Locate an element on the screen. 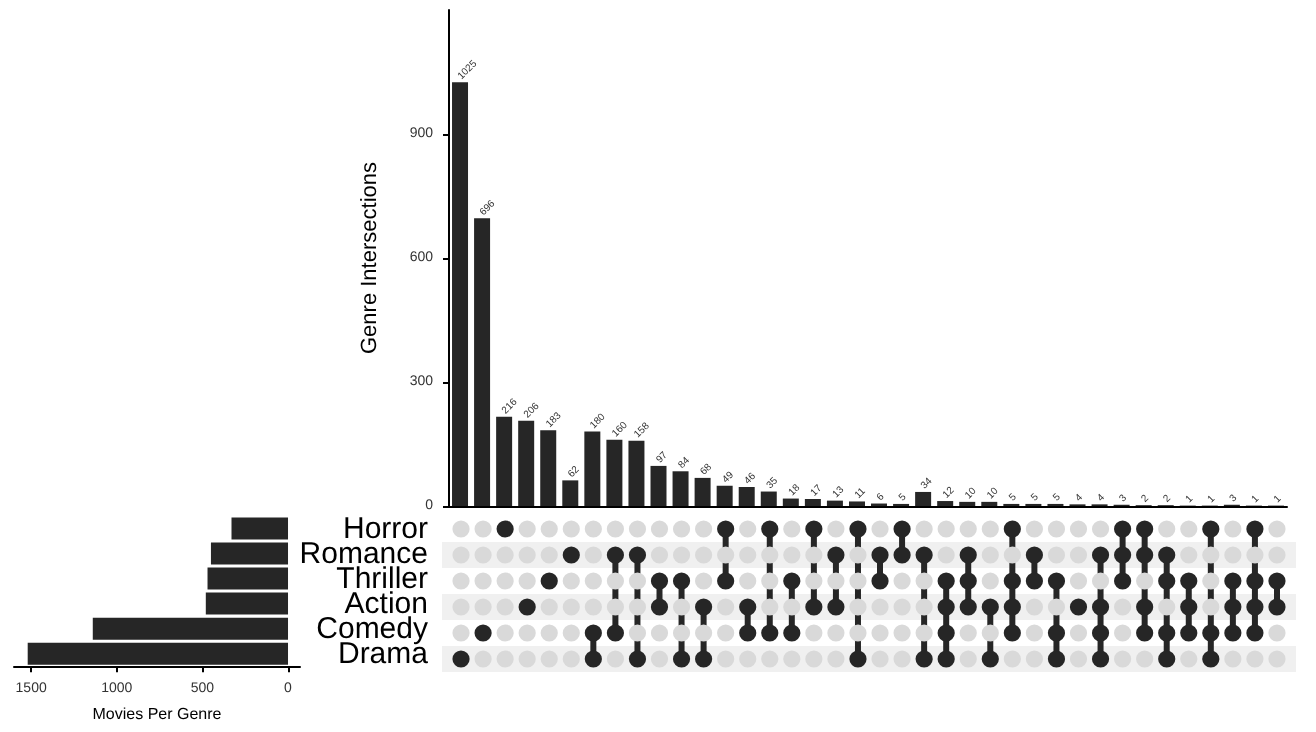  y-tick-label: Horror is located at coordinates (385, 528).